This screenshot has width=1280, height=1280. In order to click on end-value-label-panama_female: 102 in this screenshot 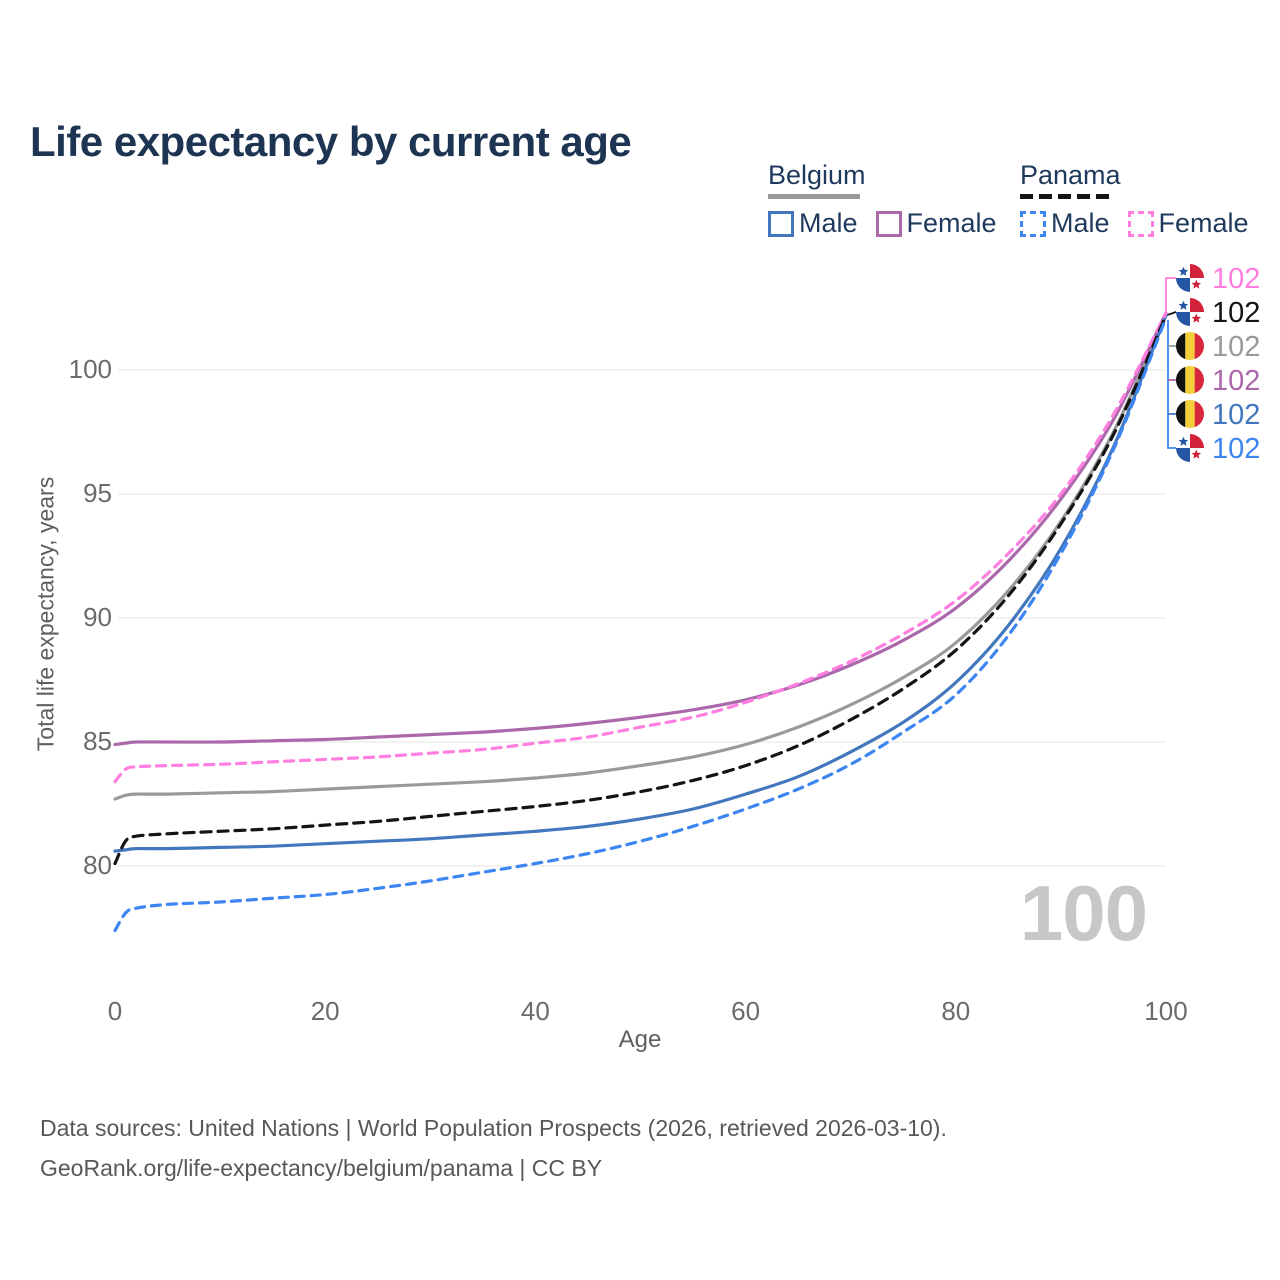, I will do `click(1236, 279)`.